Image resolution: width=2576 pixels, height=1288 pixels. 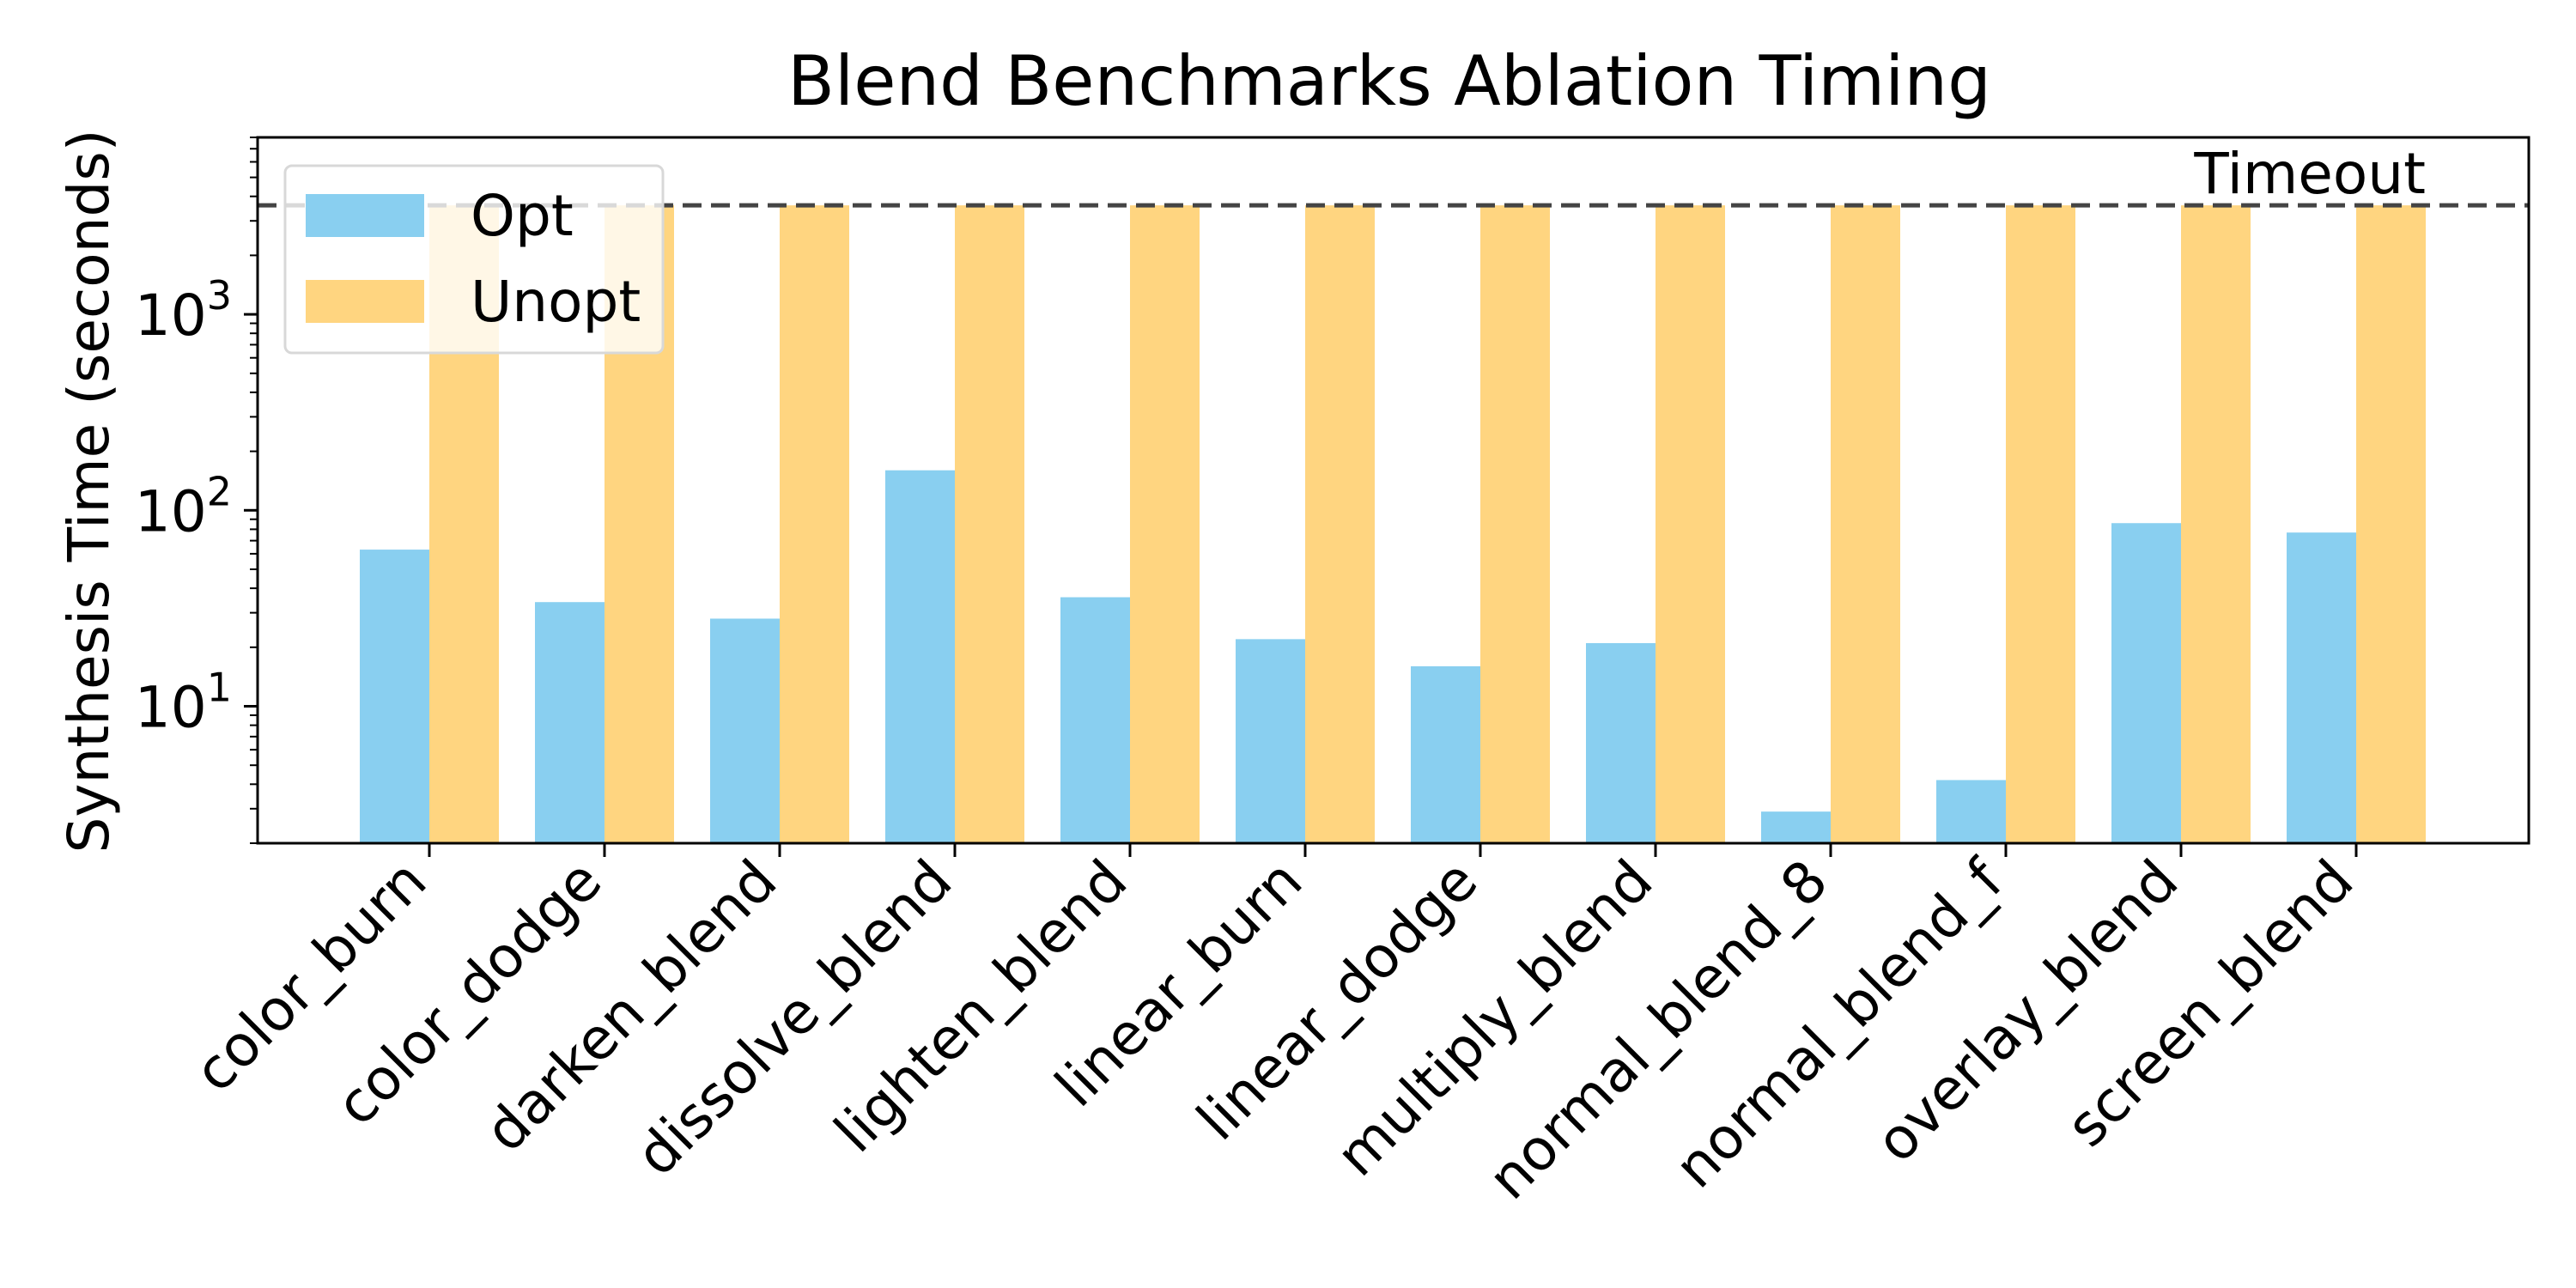 I want to click on bar-opt-overlay_blend, so click(x=2146, y=683).